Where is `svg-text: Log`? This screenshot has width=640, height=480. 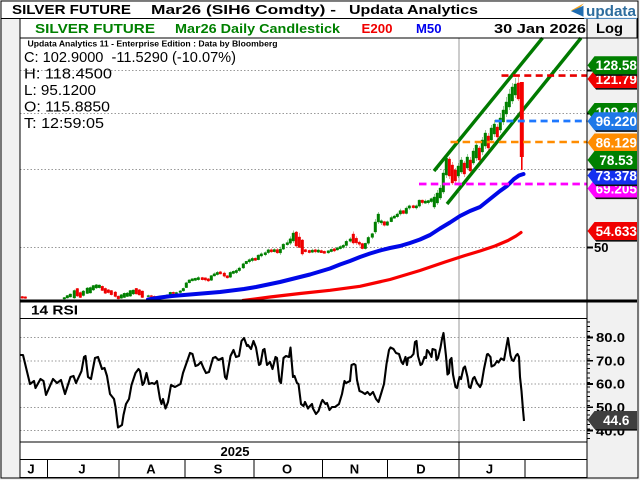 svg-text: Log is located at coordinates (609, 28).